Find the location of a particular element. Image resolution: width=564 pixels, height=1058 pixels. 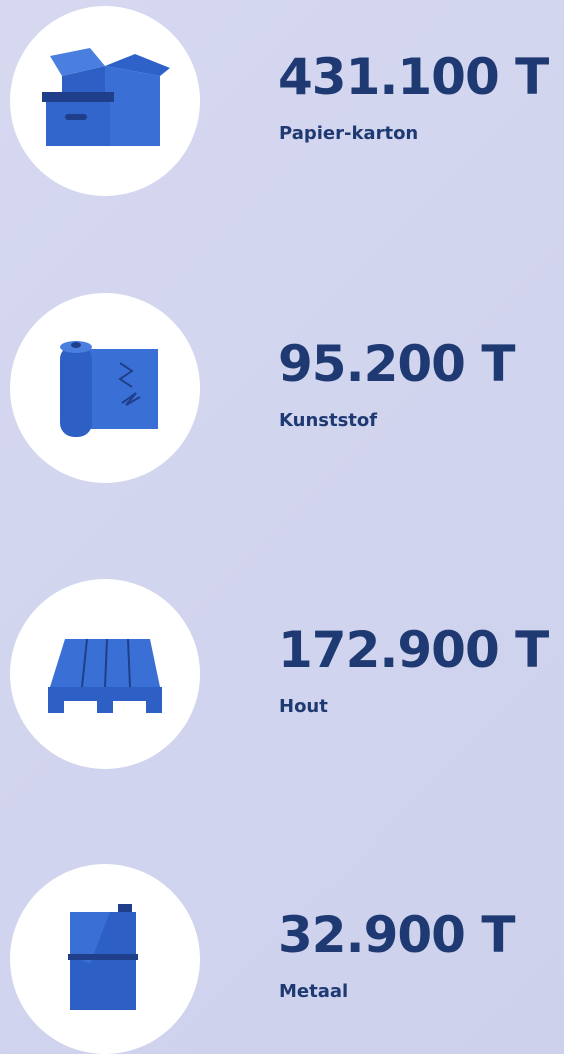

pallet-icon is located at coordinates (105, 675).